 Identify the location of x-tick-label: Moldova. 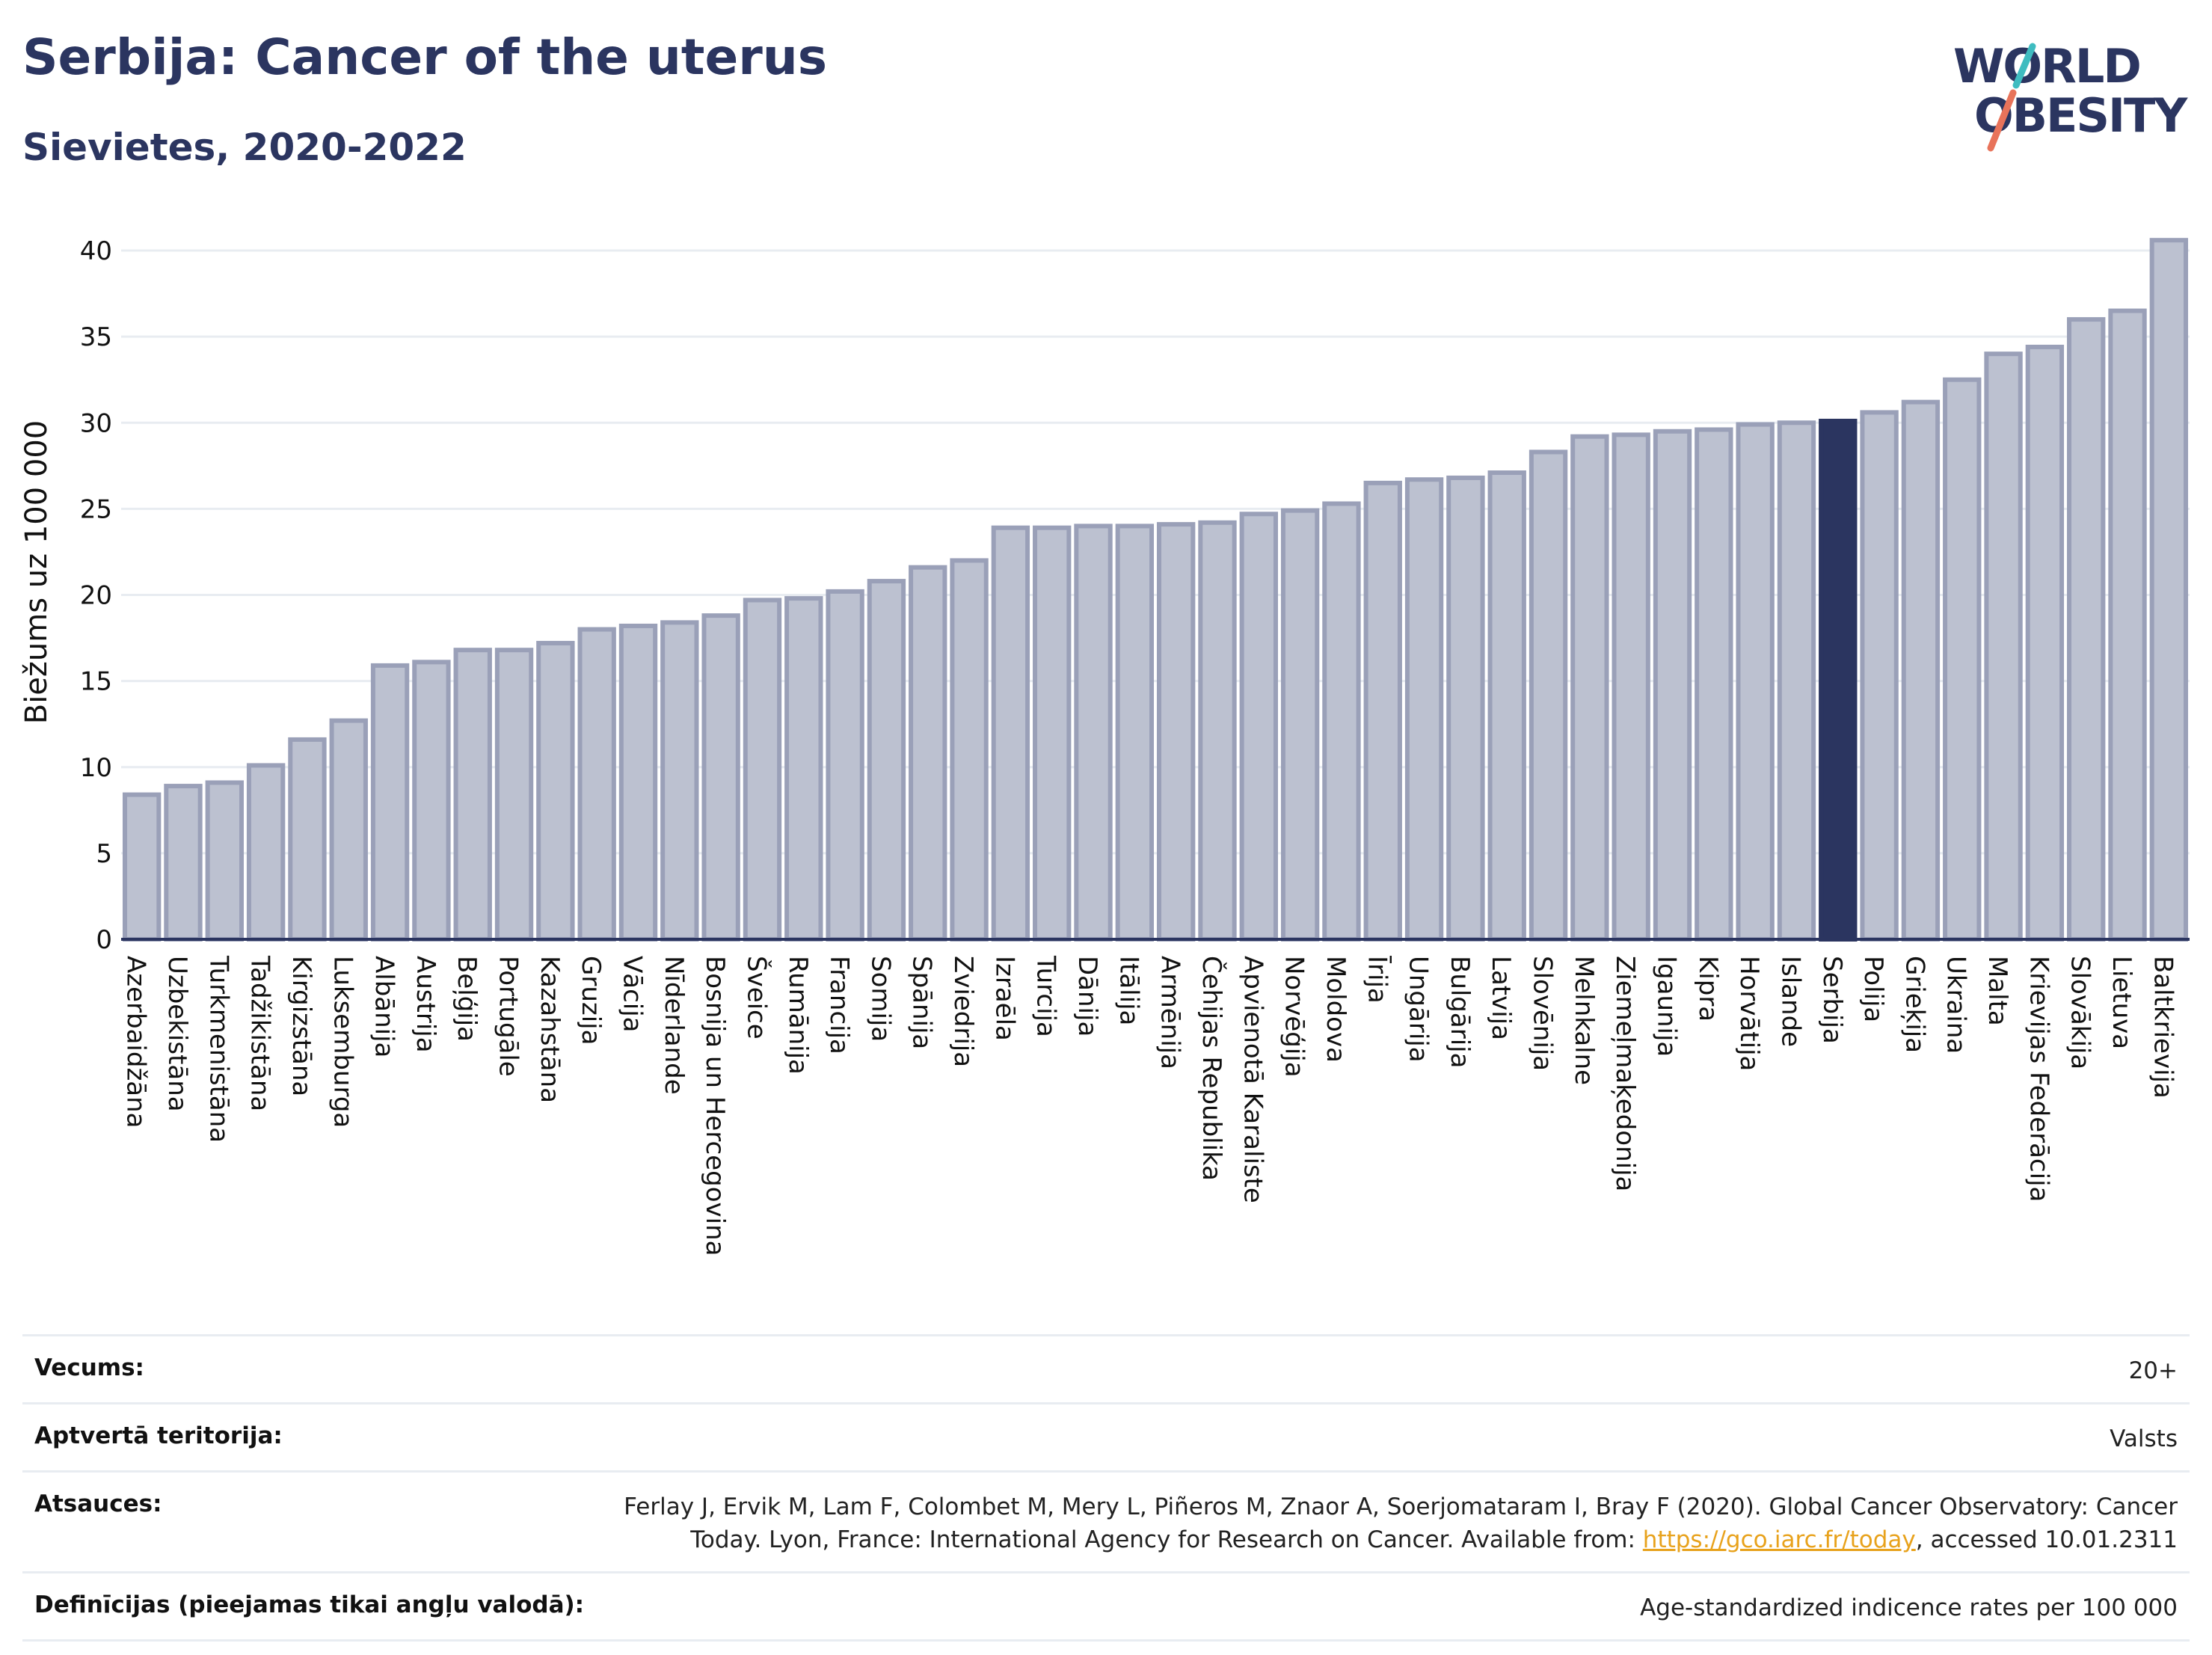
(1336, 1009).